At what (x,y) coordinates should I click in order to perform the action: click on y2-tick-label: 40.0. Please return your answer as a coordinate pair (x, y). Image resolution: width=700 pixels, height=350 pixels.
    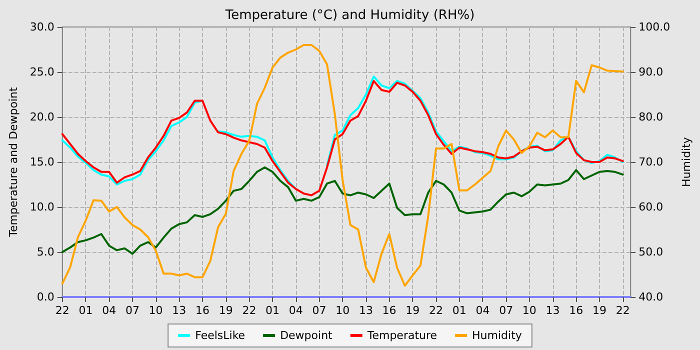
    Looking at the image, I should click on (651, 297).